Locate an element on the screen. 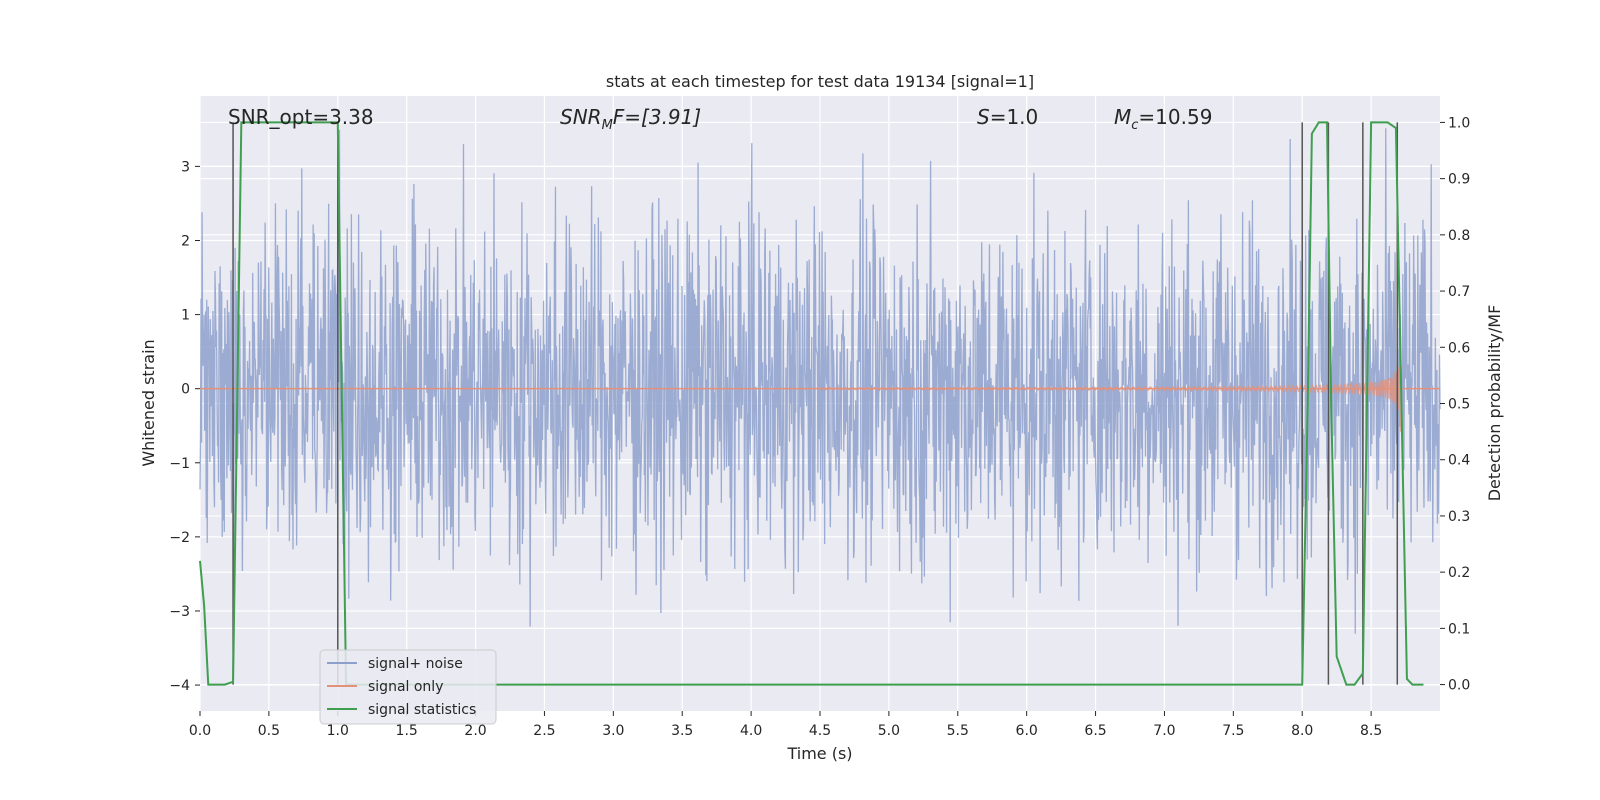 The height and width of the screenshot is (800, 1600). y-left-tick-label: −3 is located at coordinates (179, 612).